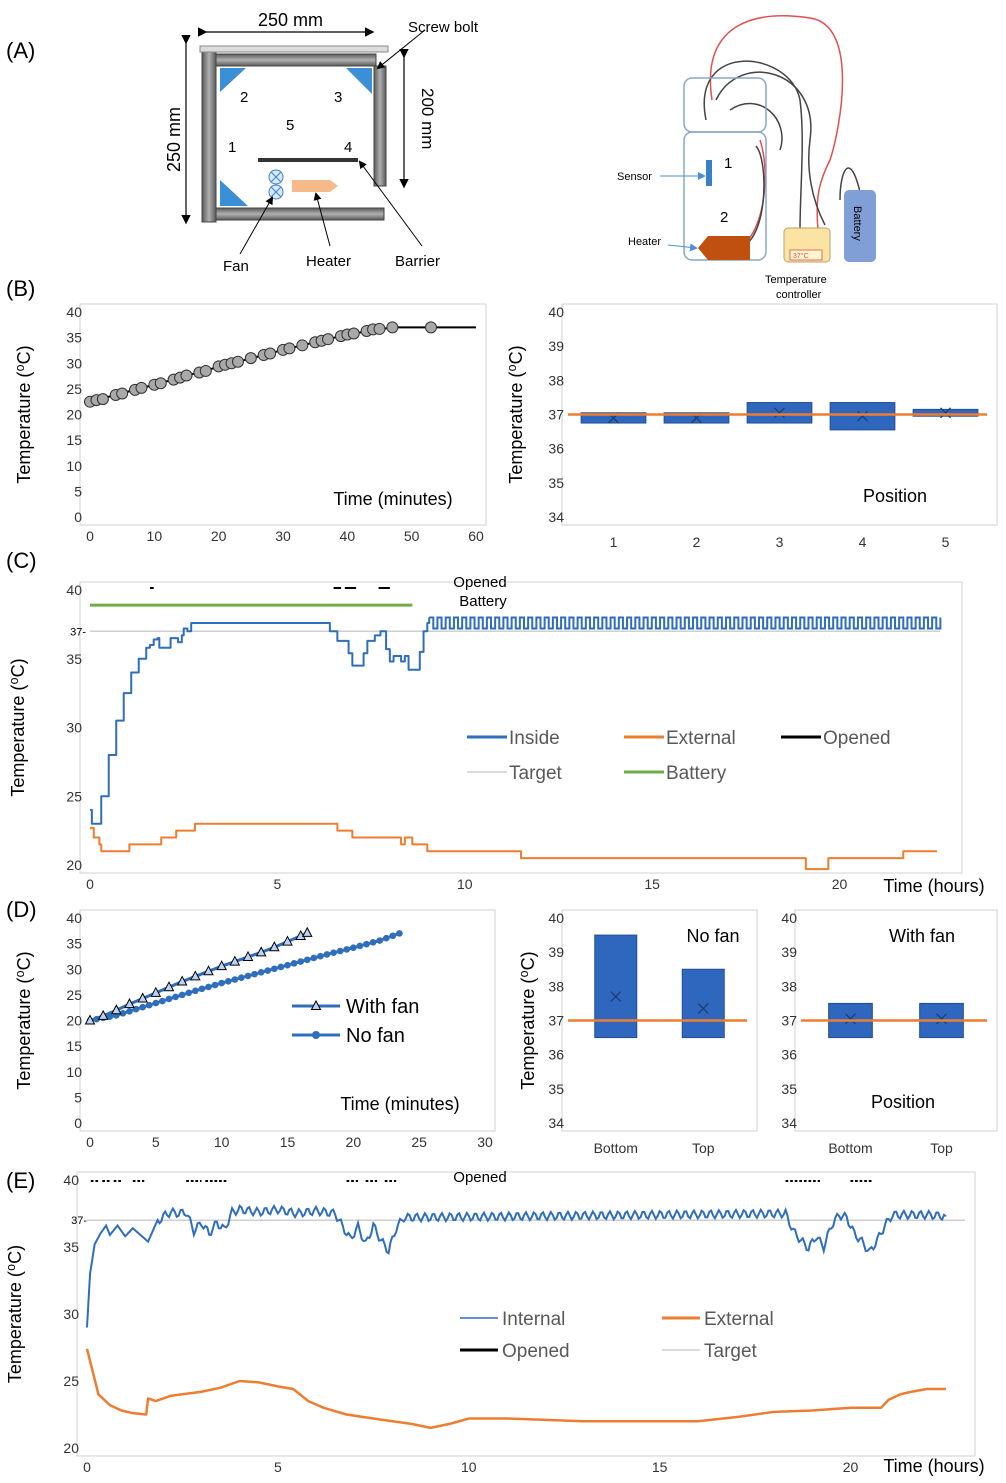  Describe the element at coordinates (796, 280) in the screenshot. I see `controller-label-line1: Temperature` at that location.